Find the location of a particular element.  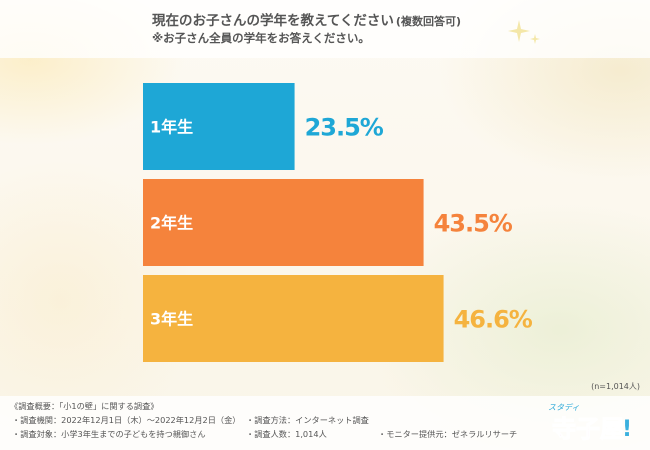

chart-title: 現在のお子さんの学年を教えてください (複数回答可) is located at coordinates (306, 19).